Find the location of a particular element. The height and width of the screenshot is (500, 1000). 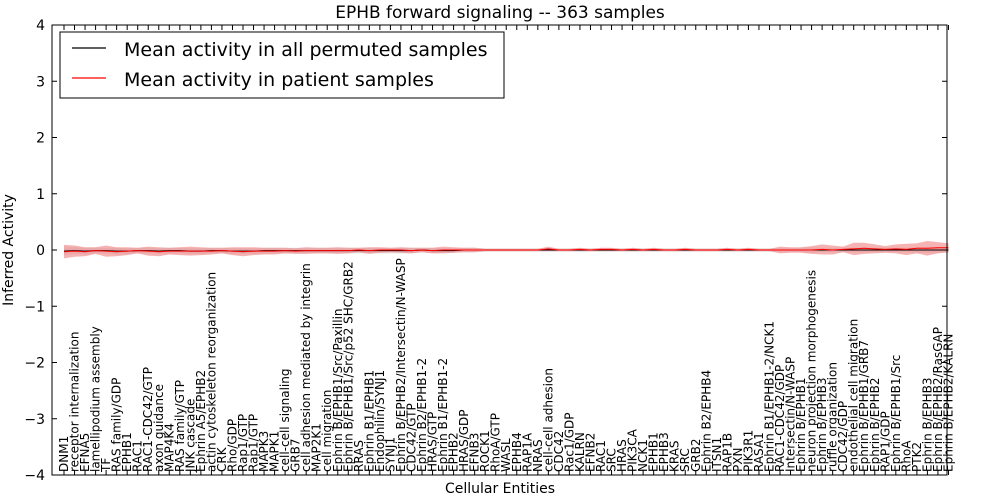

x-tick-label: KRAS is located at coordinates (675, 456).